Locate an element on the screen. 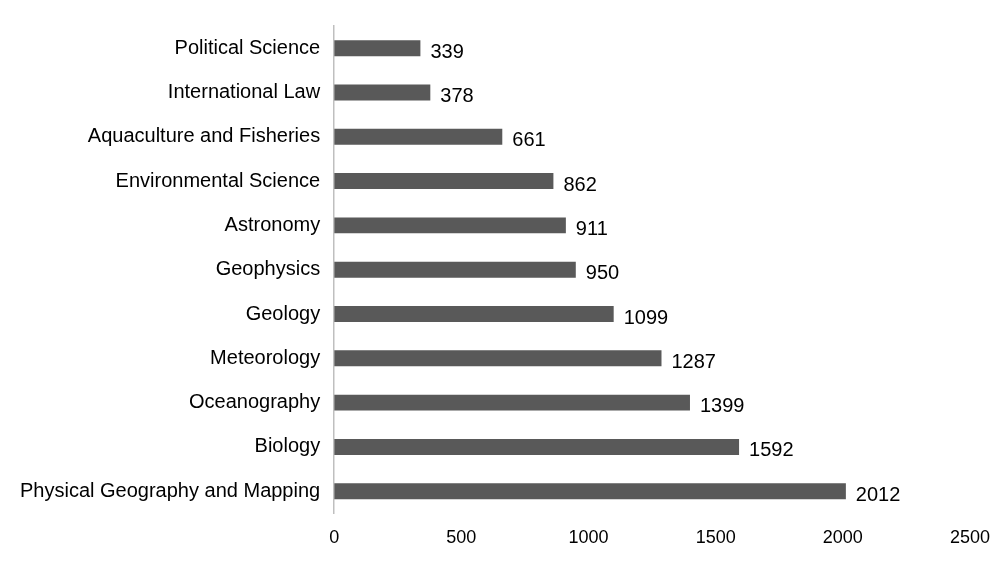  y-tick-label: Physical Geography and Mapping is located at coordinates (170, 489).